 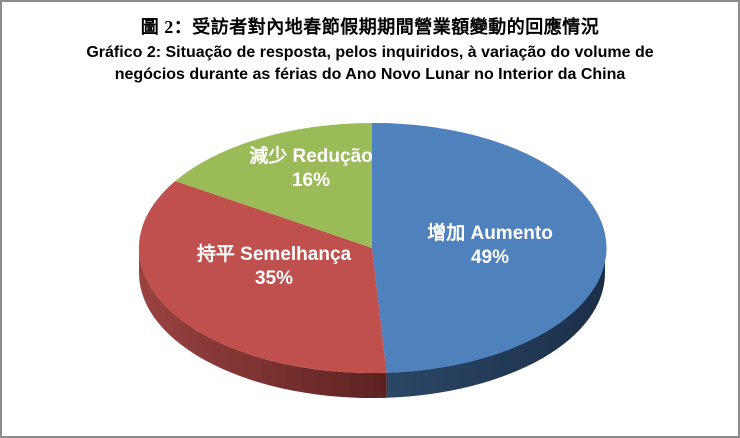 I want to click on slice-pct-1: 35%, so click(x=274, y=278).